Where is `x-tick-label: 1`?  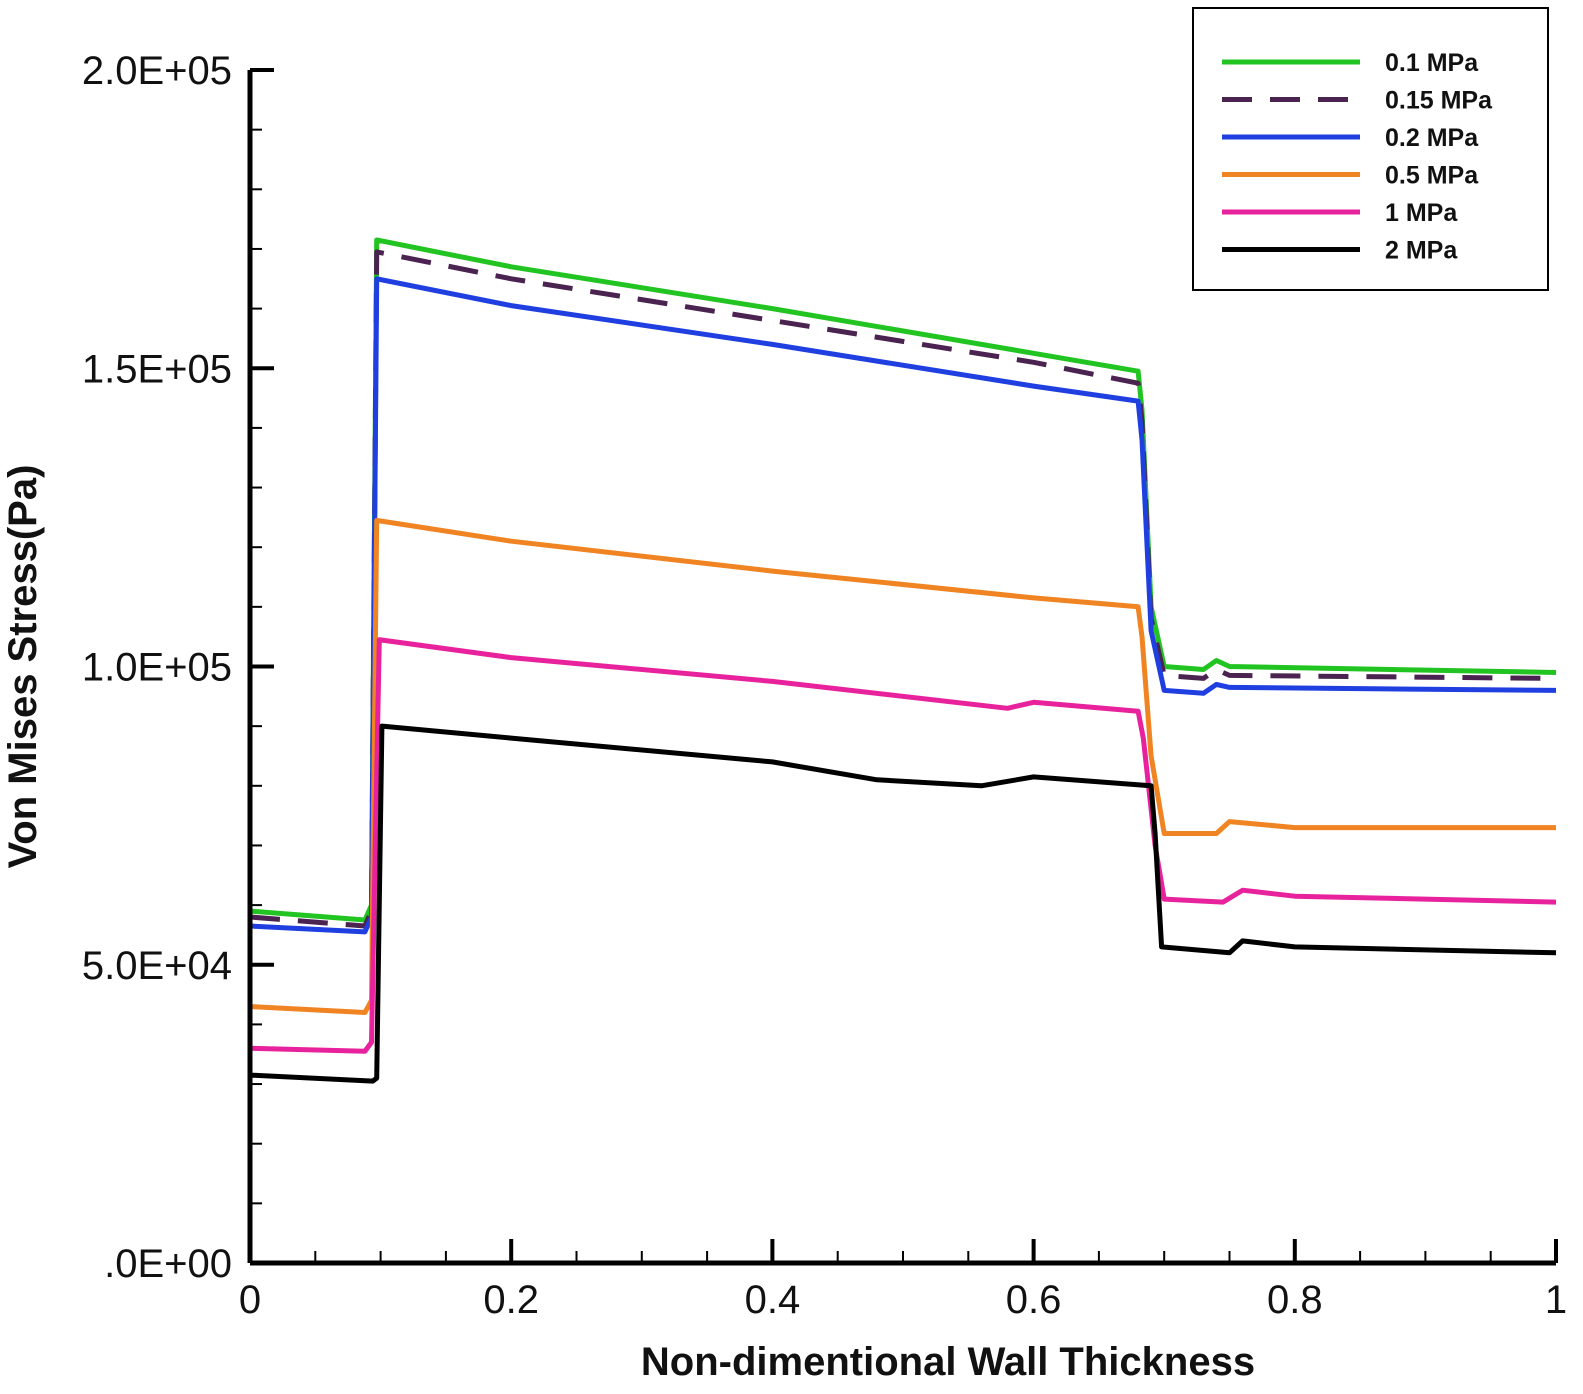 x-tick-label: 1 is located at coordinates (1556, 1300).